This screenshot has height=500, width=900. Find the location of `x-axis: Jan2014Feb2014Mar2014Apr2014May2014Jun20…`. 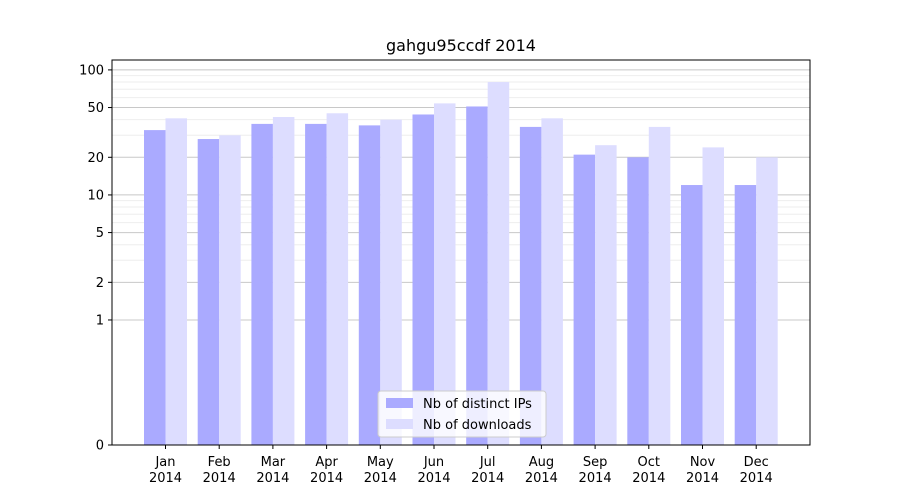

x-axis: Jan2014Feb2014Mar2014Apr2014May2014Jun20… is located at coordinates (461, 465).